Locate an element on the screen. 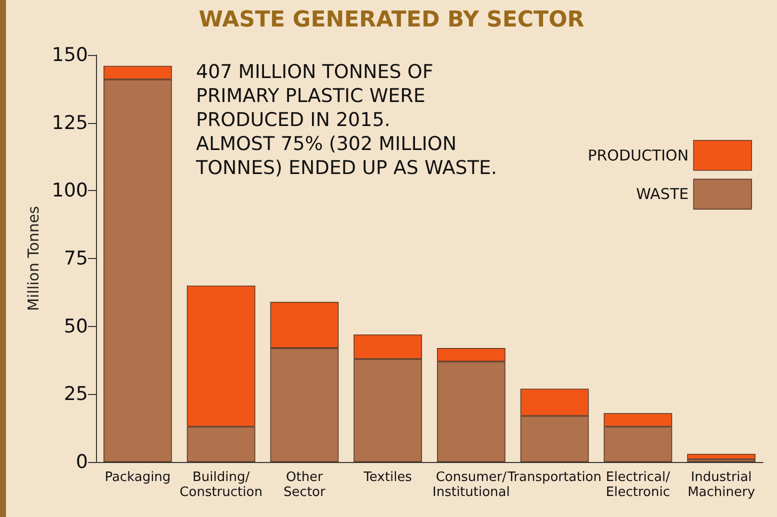 The image size is (777, 517). legend-label: WASTE is located at coordinates (662, 194).